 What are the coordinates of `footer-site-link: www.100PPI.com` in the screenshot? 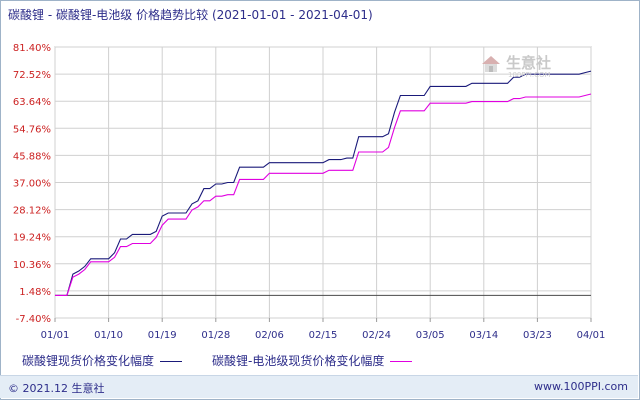 It's located at (581, 386).